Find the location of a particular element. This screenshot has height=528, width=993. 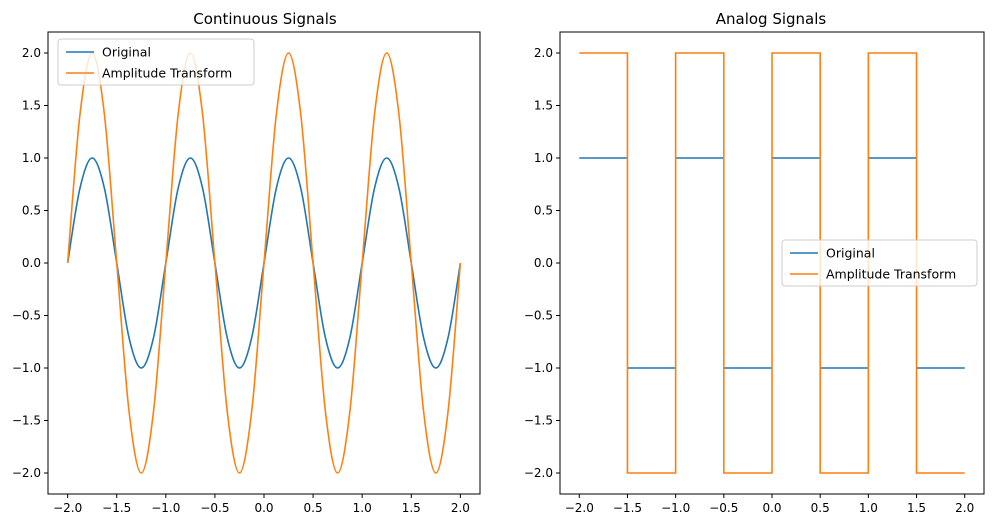

chart-title: Continuous Signals is located at coordinates (265, 19).